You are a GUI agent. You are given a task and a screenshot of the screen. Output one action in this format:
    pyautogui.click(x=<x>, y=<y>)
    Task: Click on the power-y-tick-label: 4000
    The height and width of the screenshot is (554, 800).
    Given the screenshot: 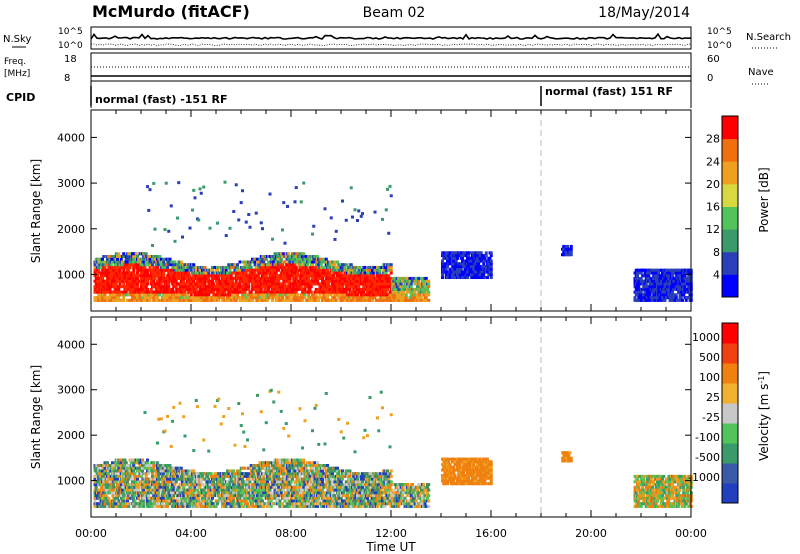 What is the action you would take?
    pyautogui.click(x=71, y=137)
    